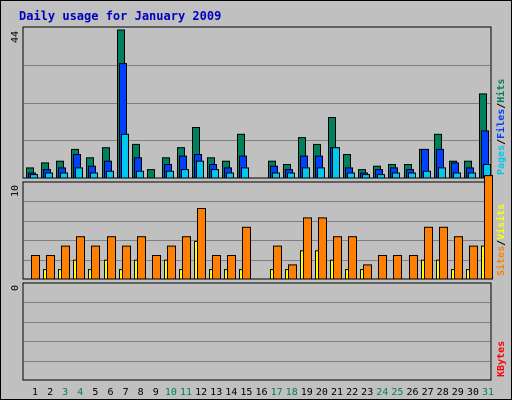  I want to click on x-tick-label-day-20: 20, so click(322, 392).